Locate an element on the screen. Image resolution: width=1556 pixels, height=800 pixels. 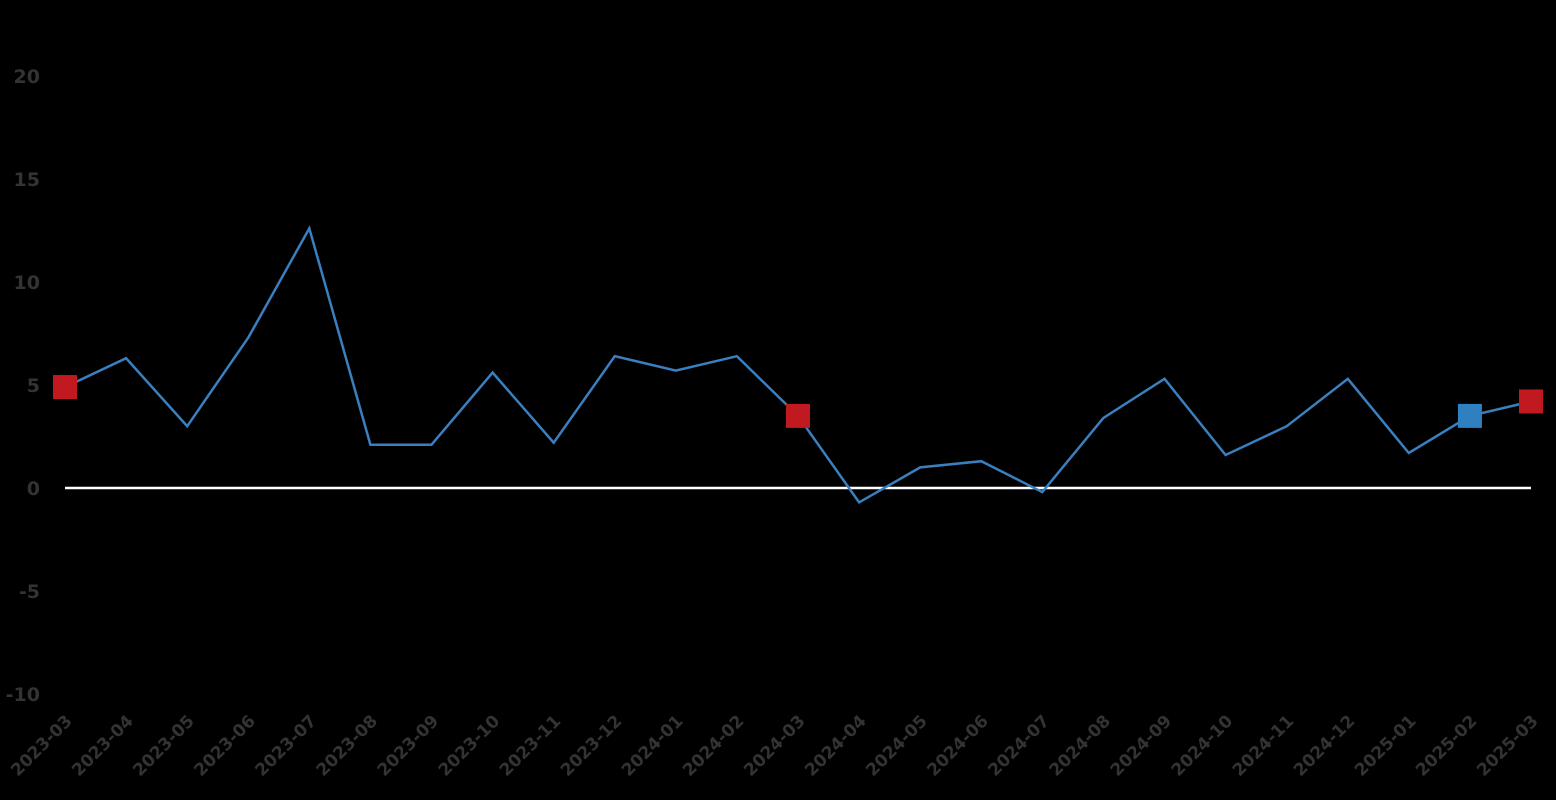
y-axis-ticks: -10 -5 0 5 10 15 20 is located at coordinates (23, 386).